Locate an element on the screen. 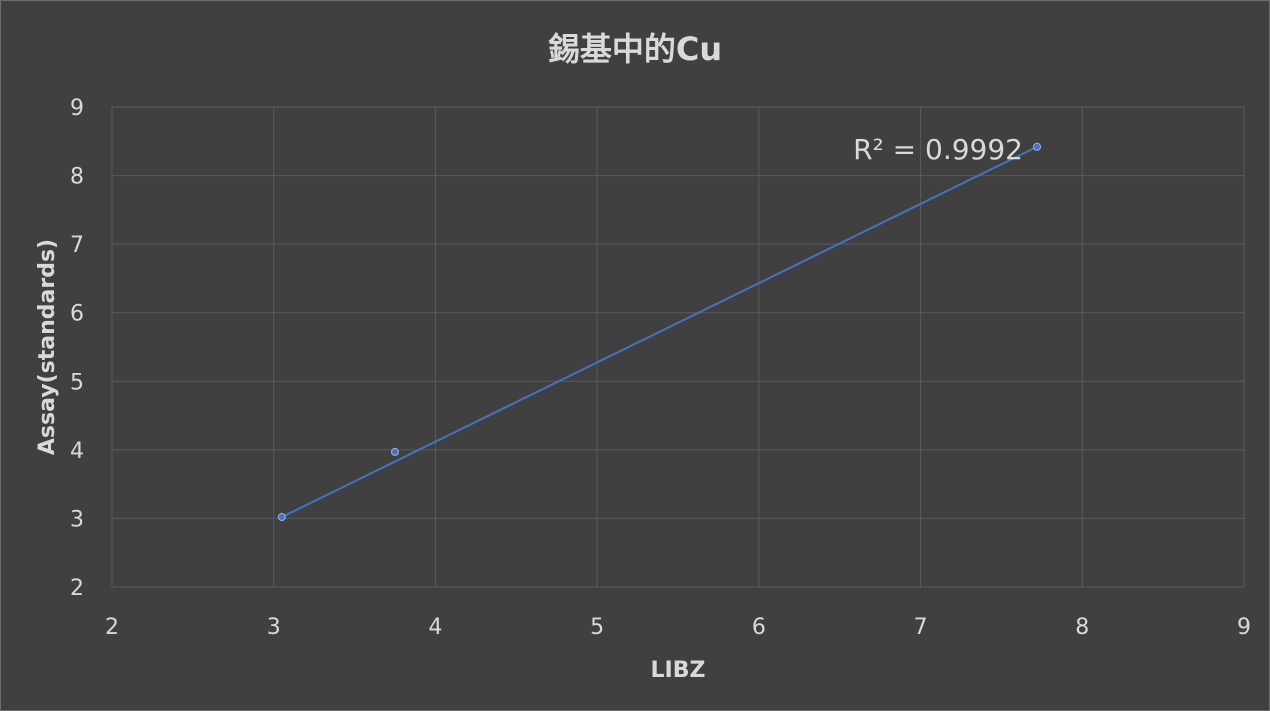 Image resolution: width=1270 pixels, height=711 pixels. x-tick-label: 9 is located at coordinates (1244, 627).